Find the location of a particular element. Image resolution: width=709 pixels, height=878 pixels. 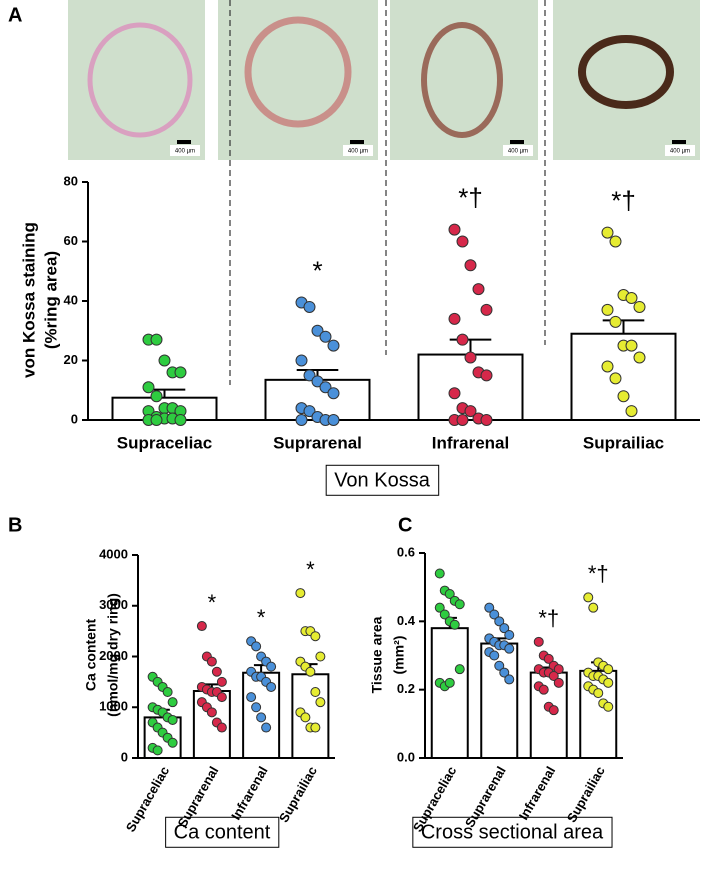

micrograph is located at coordinates (298, 80).